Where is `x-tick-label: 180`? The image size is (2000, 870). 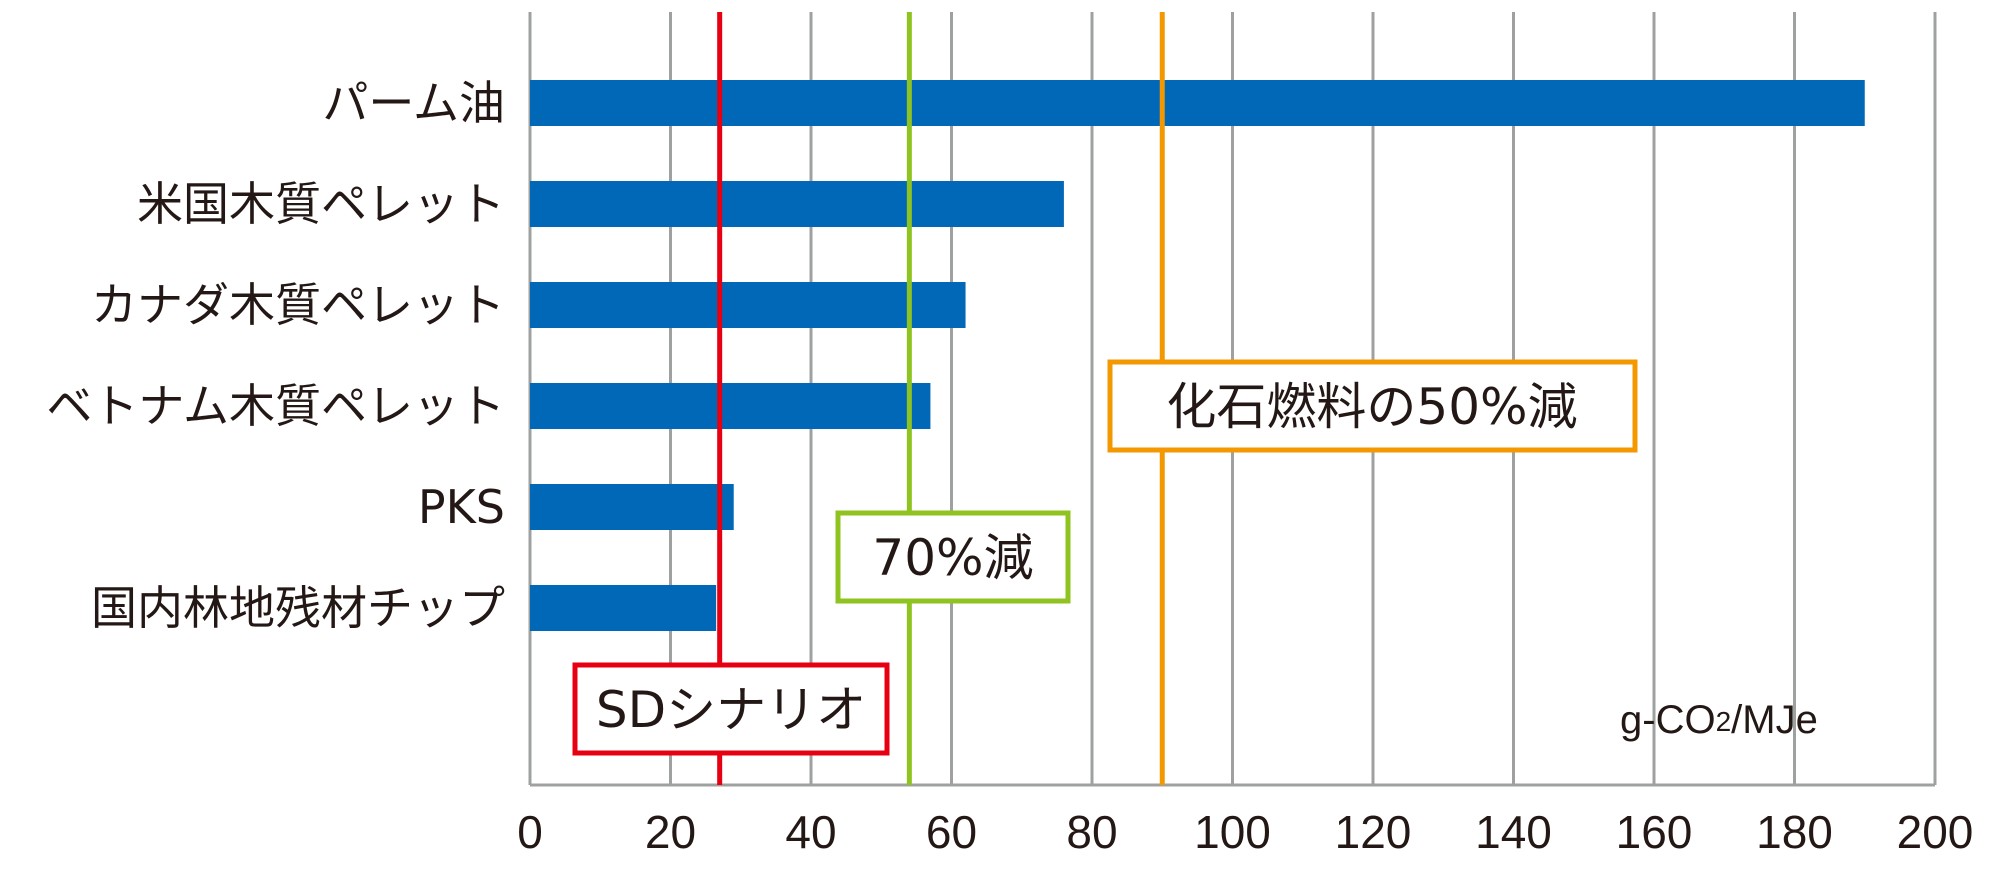 x-tick-label: 180 is located at coordinates (1794, 832).